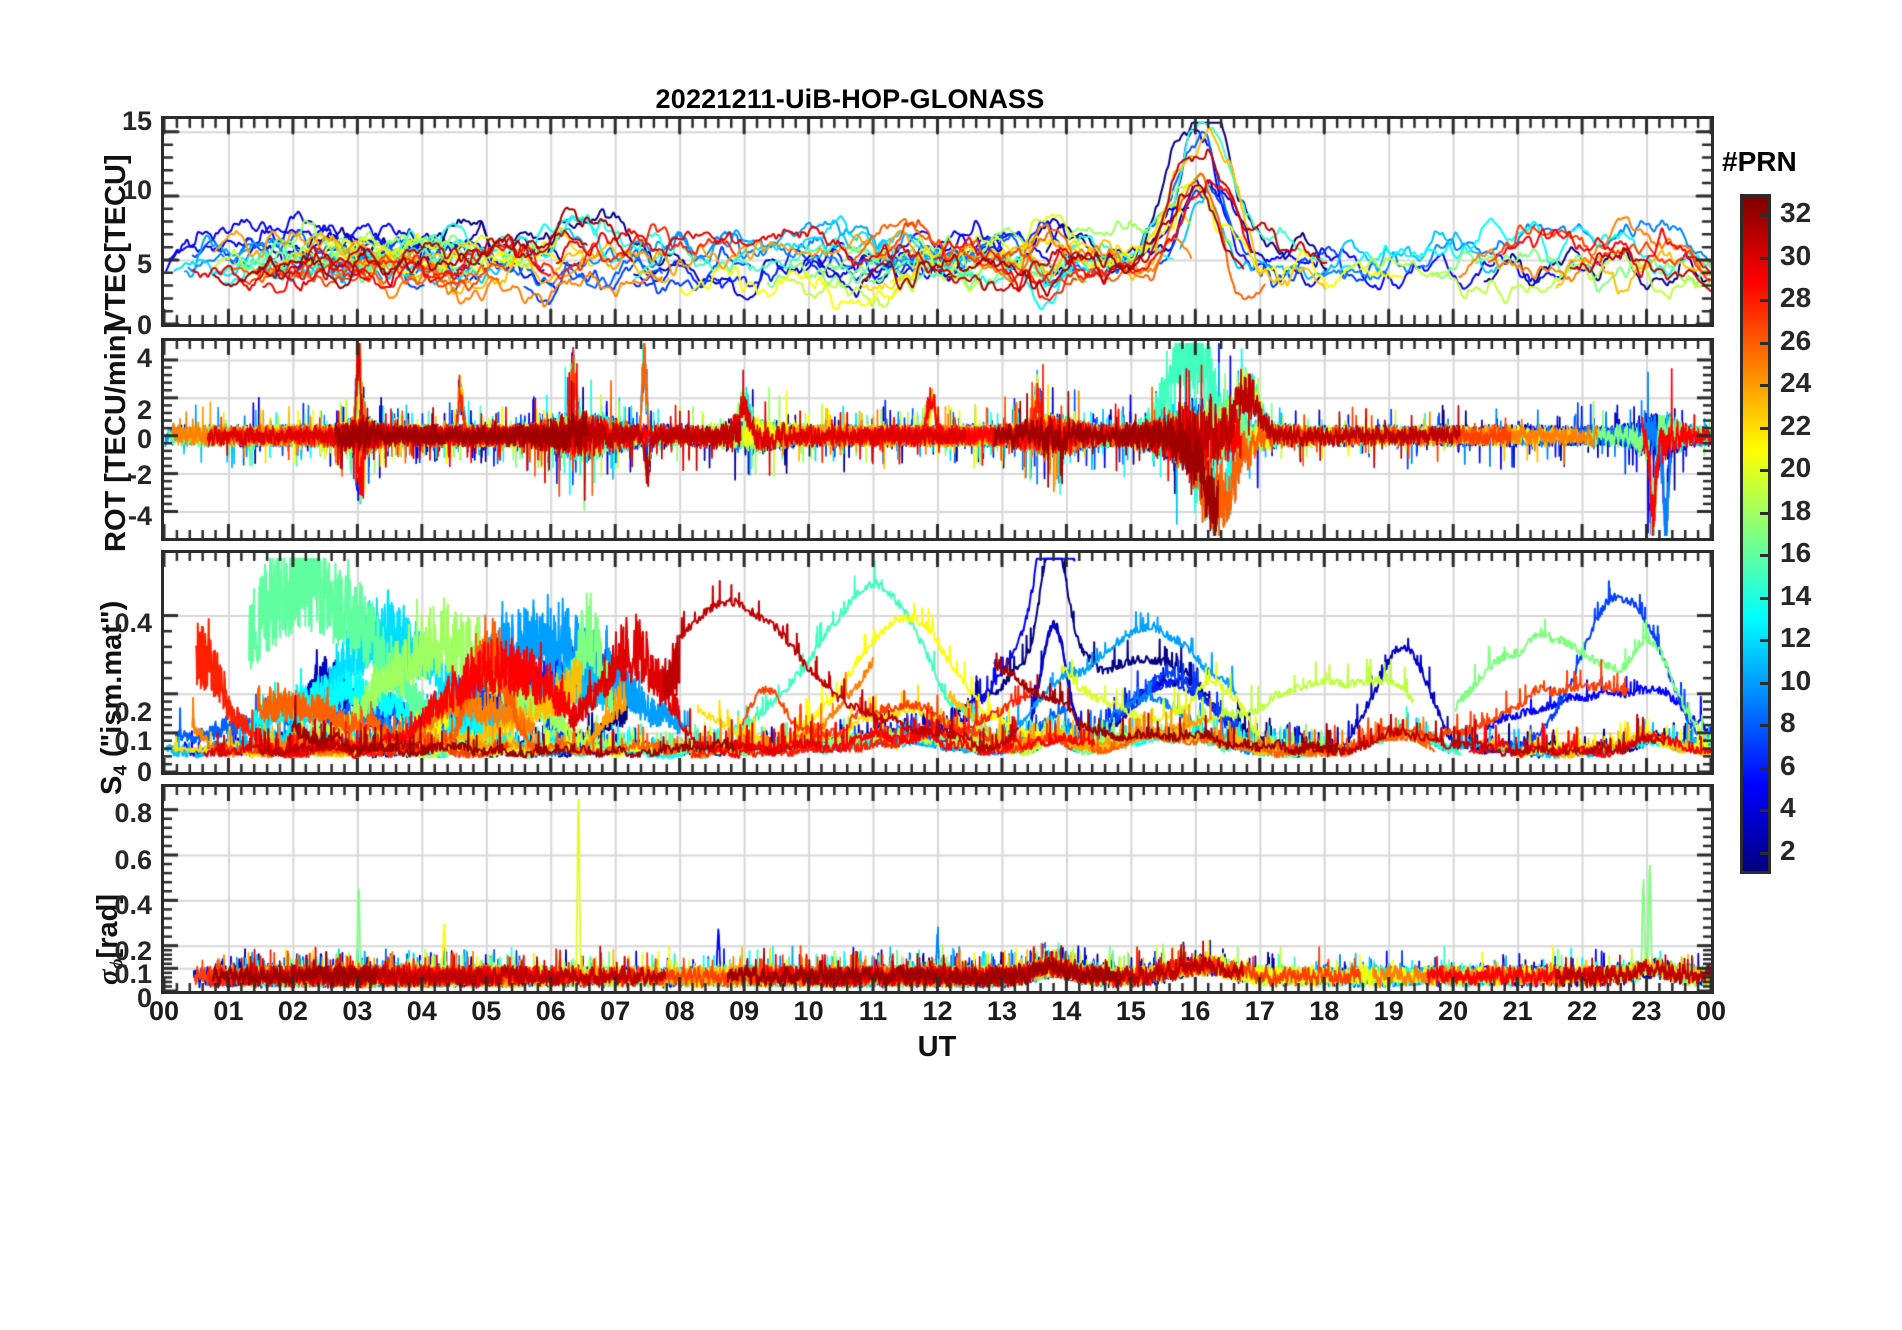 Image resolution: width=1902 pixels, height=1330 pixels. I want to click on panel-s4-ytick-01: 0.1, so click(133, 741).